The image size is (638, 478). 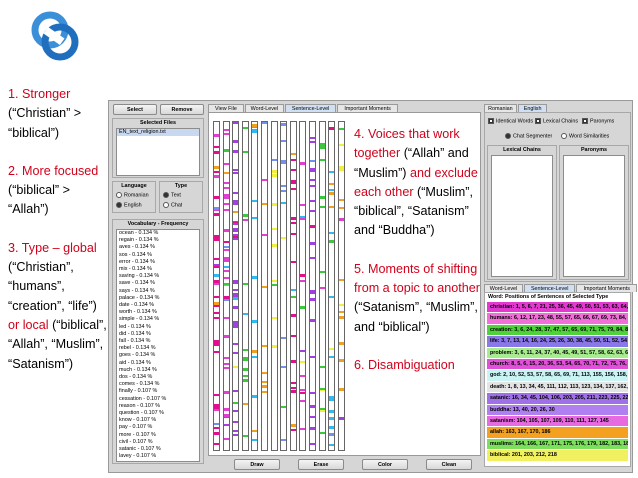 What do you see at coordinates (135, 326) in the screenshot?
I see `vocabulary-item: led - 0.134 %` at bounding box center [135, 326].